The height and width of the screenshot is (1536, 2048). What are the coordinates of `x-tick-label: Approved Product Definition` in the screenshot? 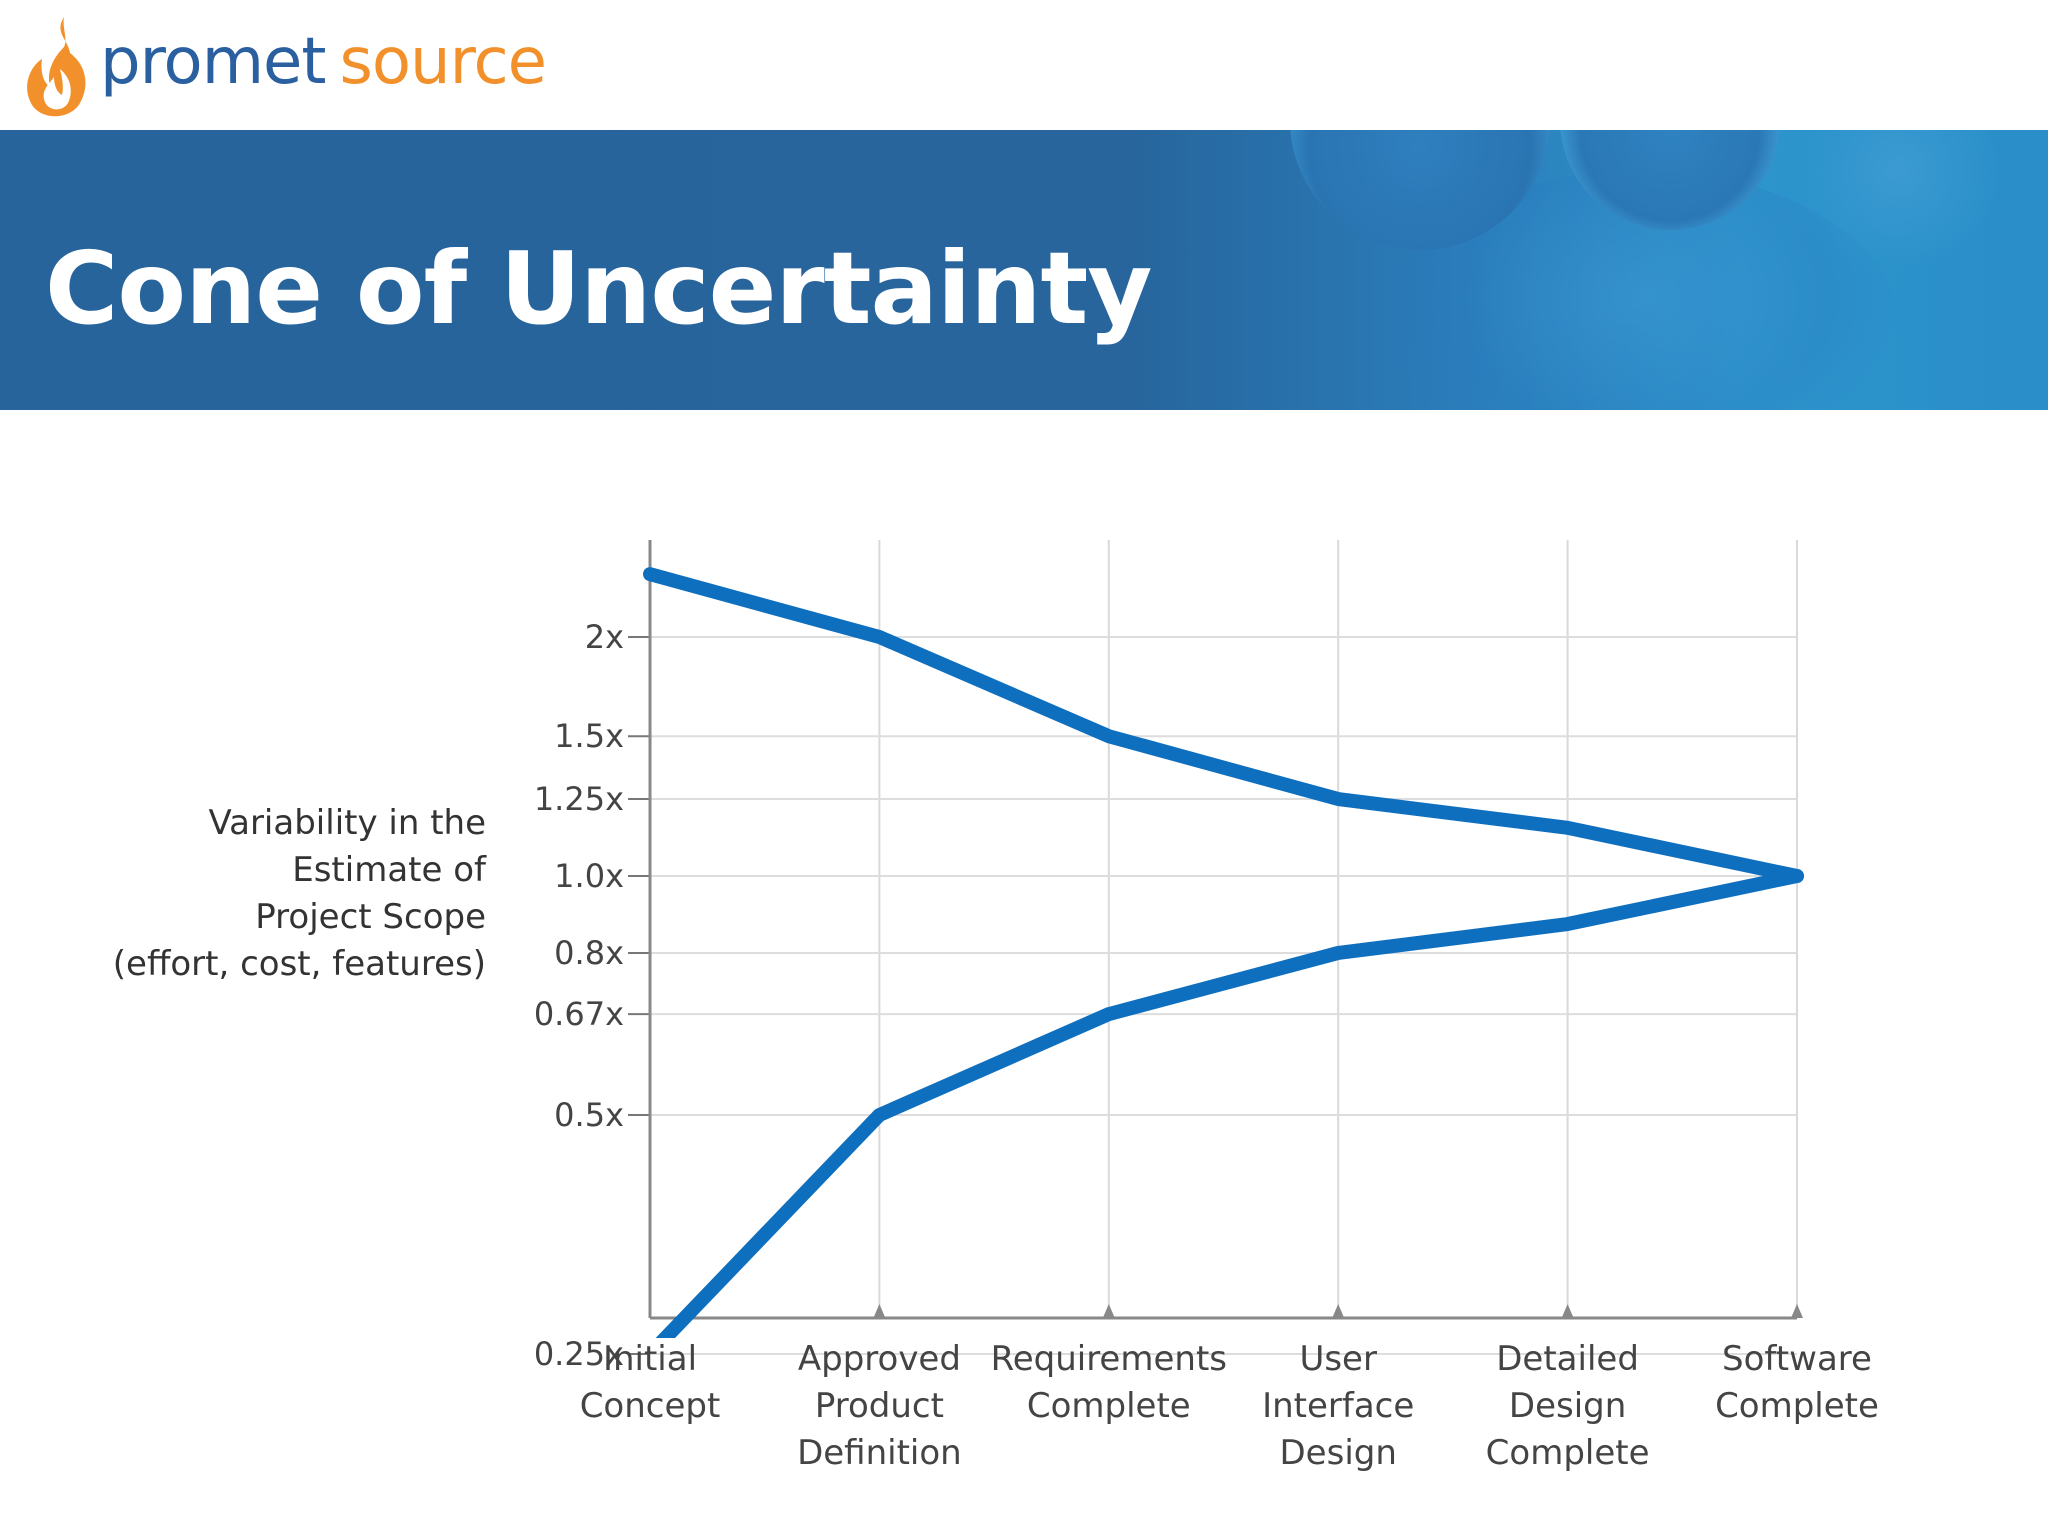 It's located at (879, 1406).